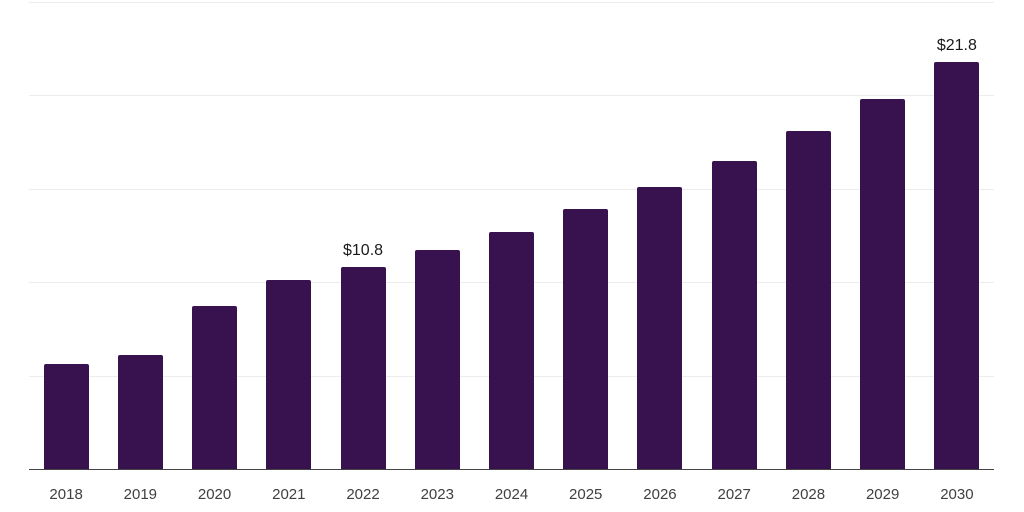 The width and height of the screenshot is (1024, 512). I want to click on x-axis-tick-label: 2018, so click(66, 494).